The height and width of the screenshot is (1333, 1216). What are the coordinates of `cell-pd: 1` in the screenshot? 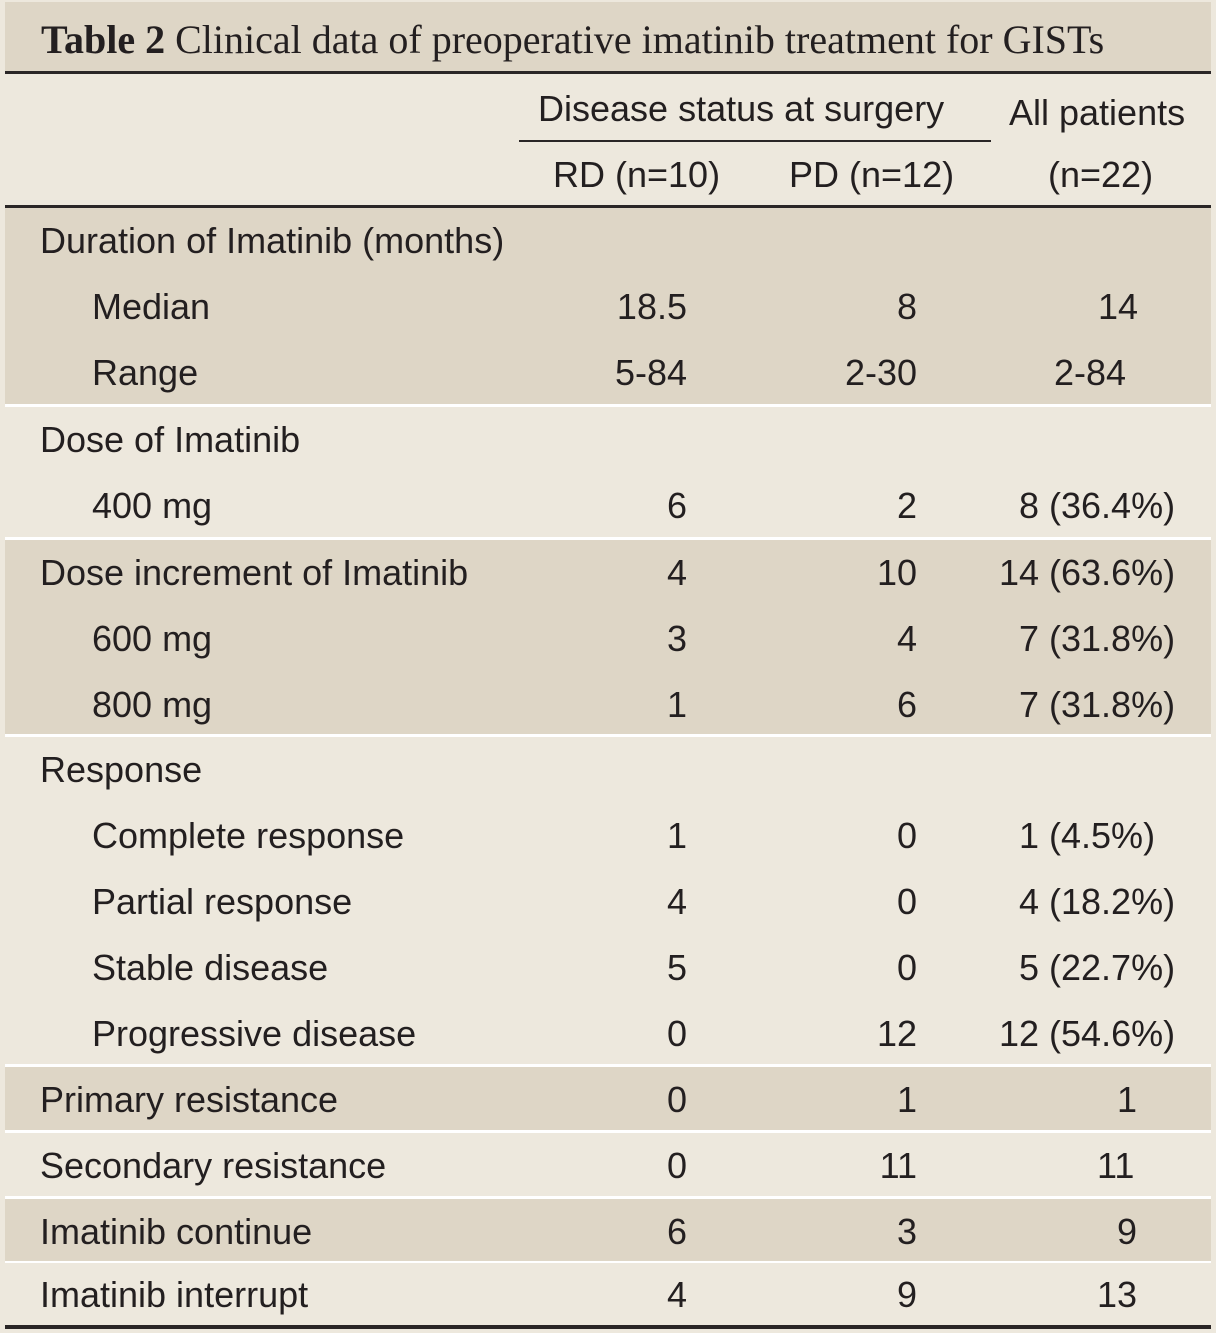 It's located at (906, 1099).